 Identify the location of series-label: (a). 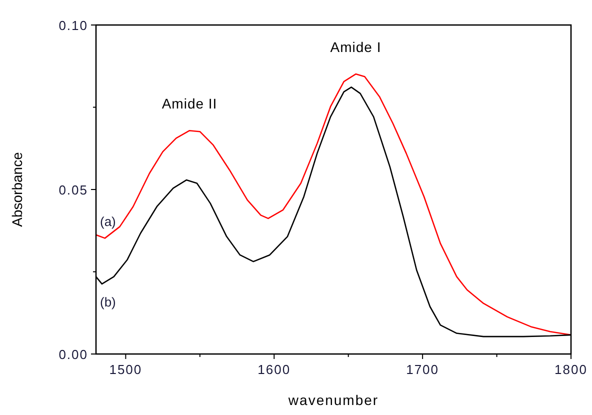
(108, 221).